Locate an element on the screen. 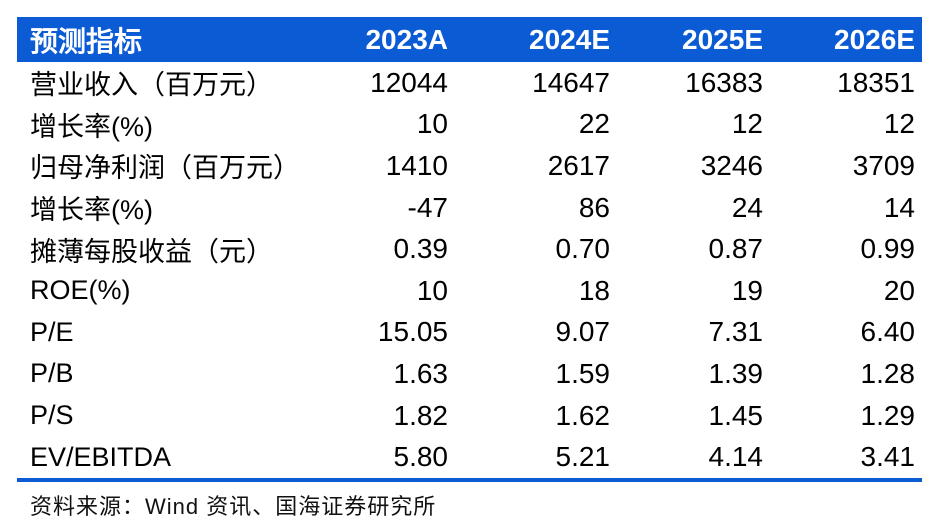 The image size is (935, 525). cell-value: 5.80 is located at coordinates (421, 457).